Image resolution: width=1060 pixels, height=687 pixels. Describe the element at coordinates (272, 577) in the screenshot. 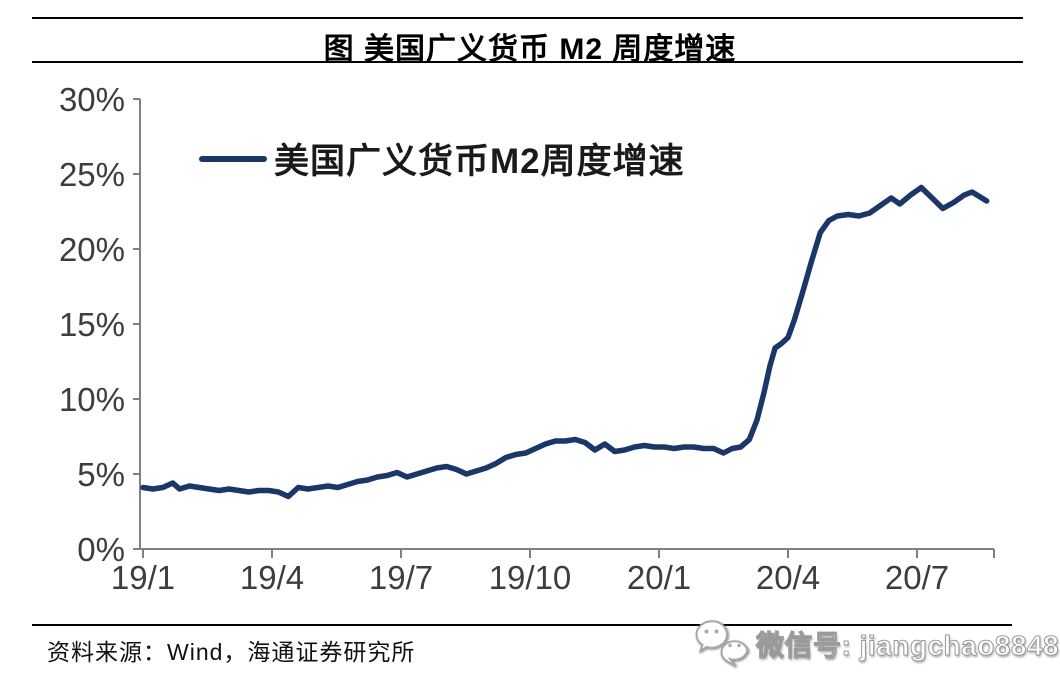

I see `x-tick-label: 19/4` at that location.